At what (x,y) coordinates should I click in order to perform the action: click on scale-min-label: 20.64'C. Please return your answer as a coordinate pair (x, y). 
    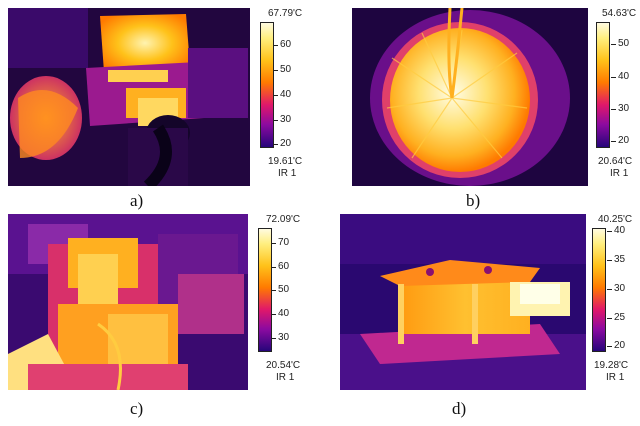
    Looking at the image, I should click on (615, 161).